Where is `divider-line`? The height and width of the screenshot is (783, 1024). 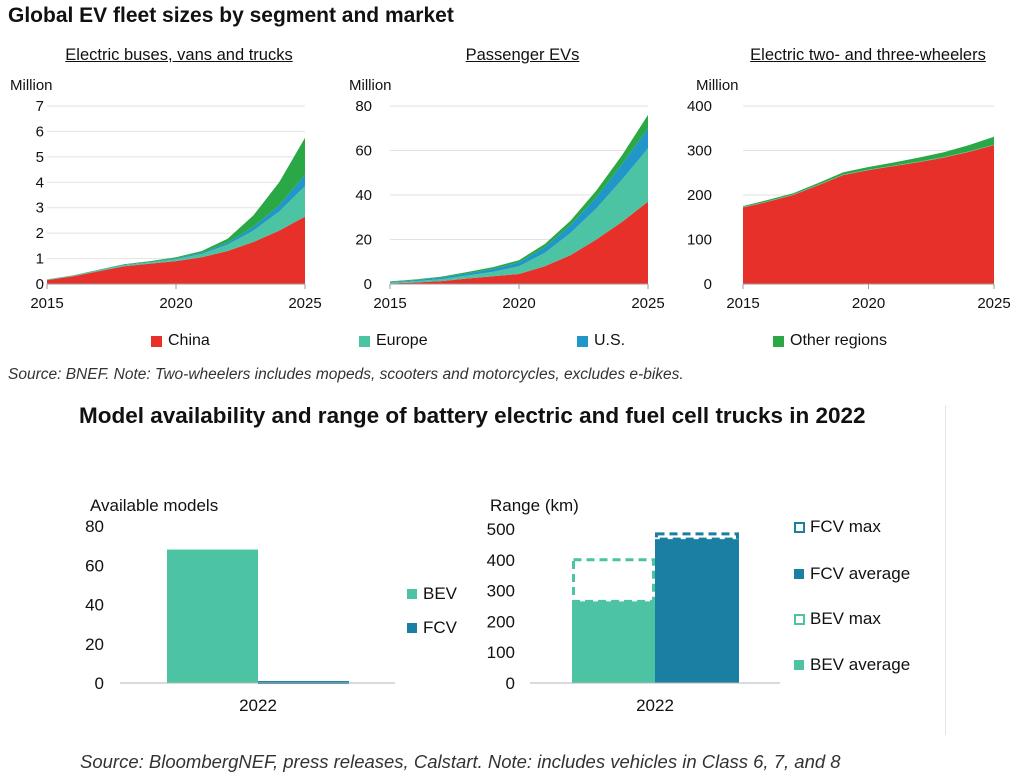 divider-line is located at coordinates (945, 570).